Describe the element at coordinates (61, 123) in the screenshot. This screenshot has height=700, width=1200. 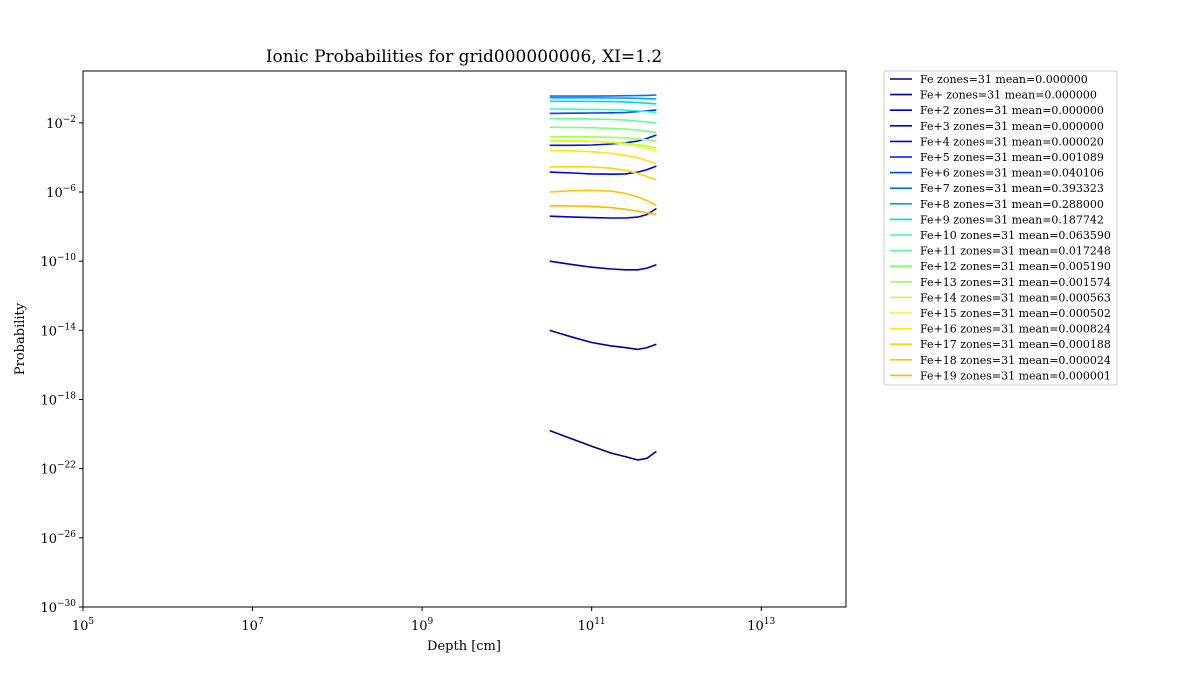
I see `y-tick-label: 10⁻²` at that location.